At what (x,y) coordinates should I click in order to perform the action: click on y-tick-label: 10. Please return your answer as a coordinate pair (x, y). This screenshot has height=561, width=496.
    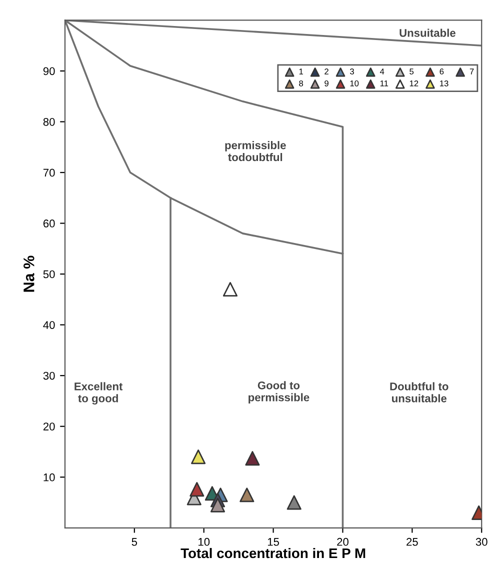
    Looking at the image, I should click on (49, 477).